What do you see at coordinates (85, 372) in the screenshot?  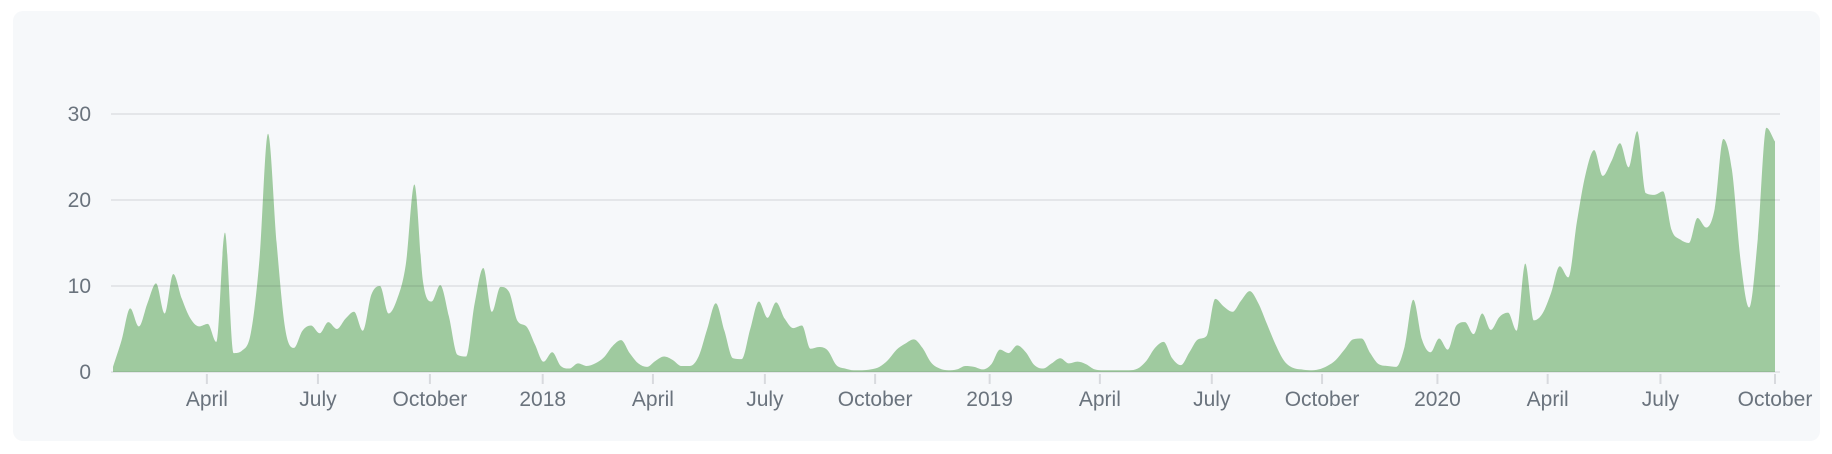 I see `y-axis-label: 0` at bounding box center [85, 372].